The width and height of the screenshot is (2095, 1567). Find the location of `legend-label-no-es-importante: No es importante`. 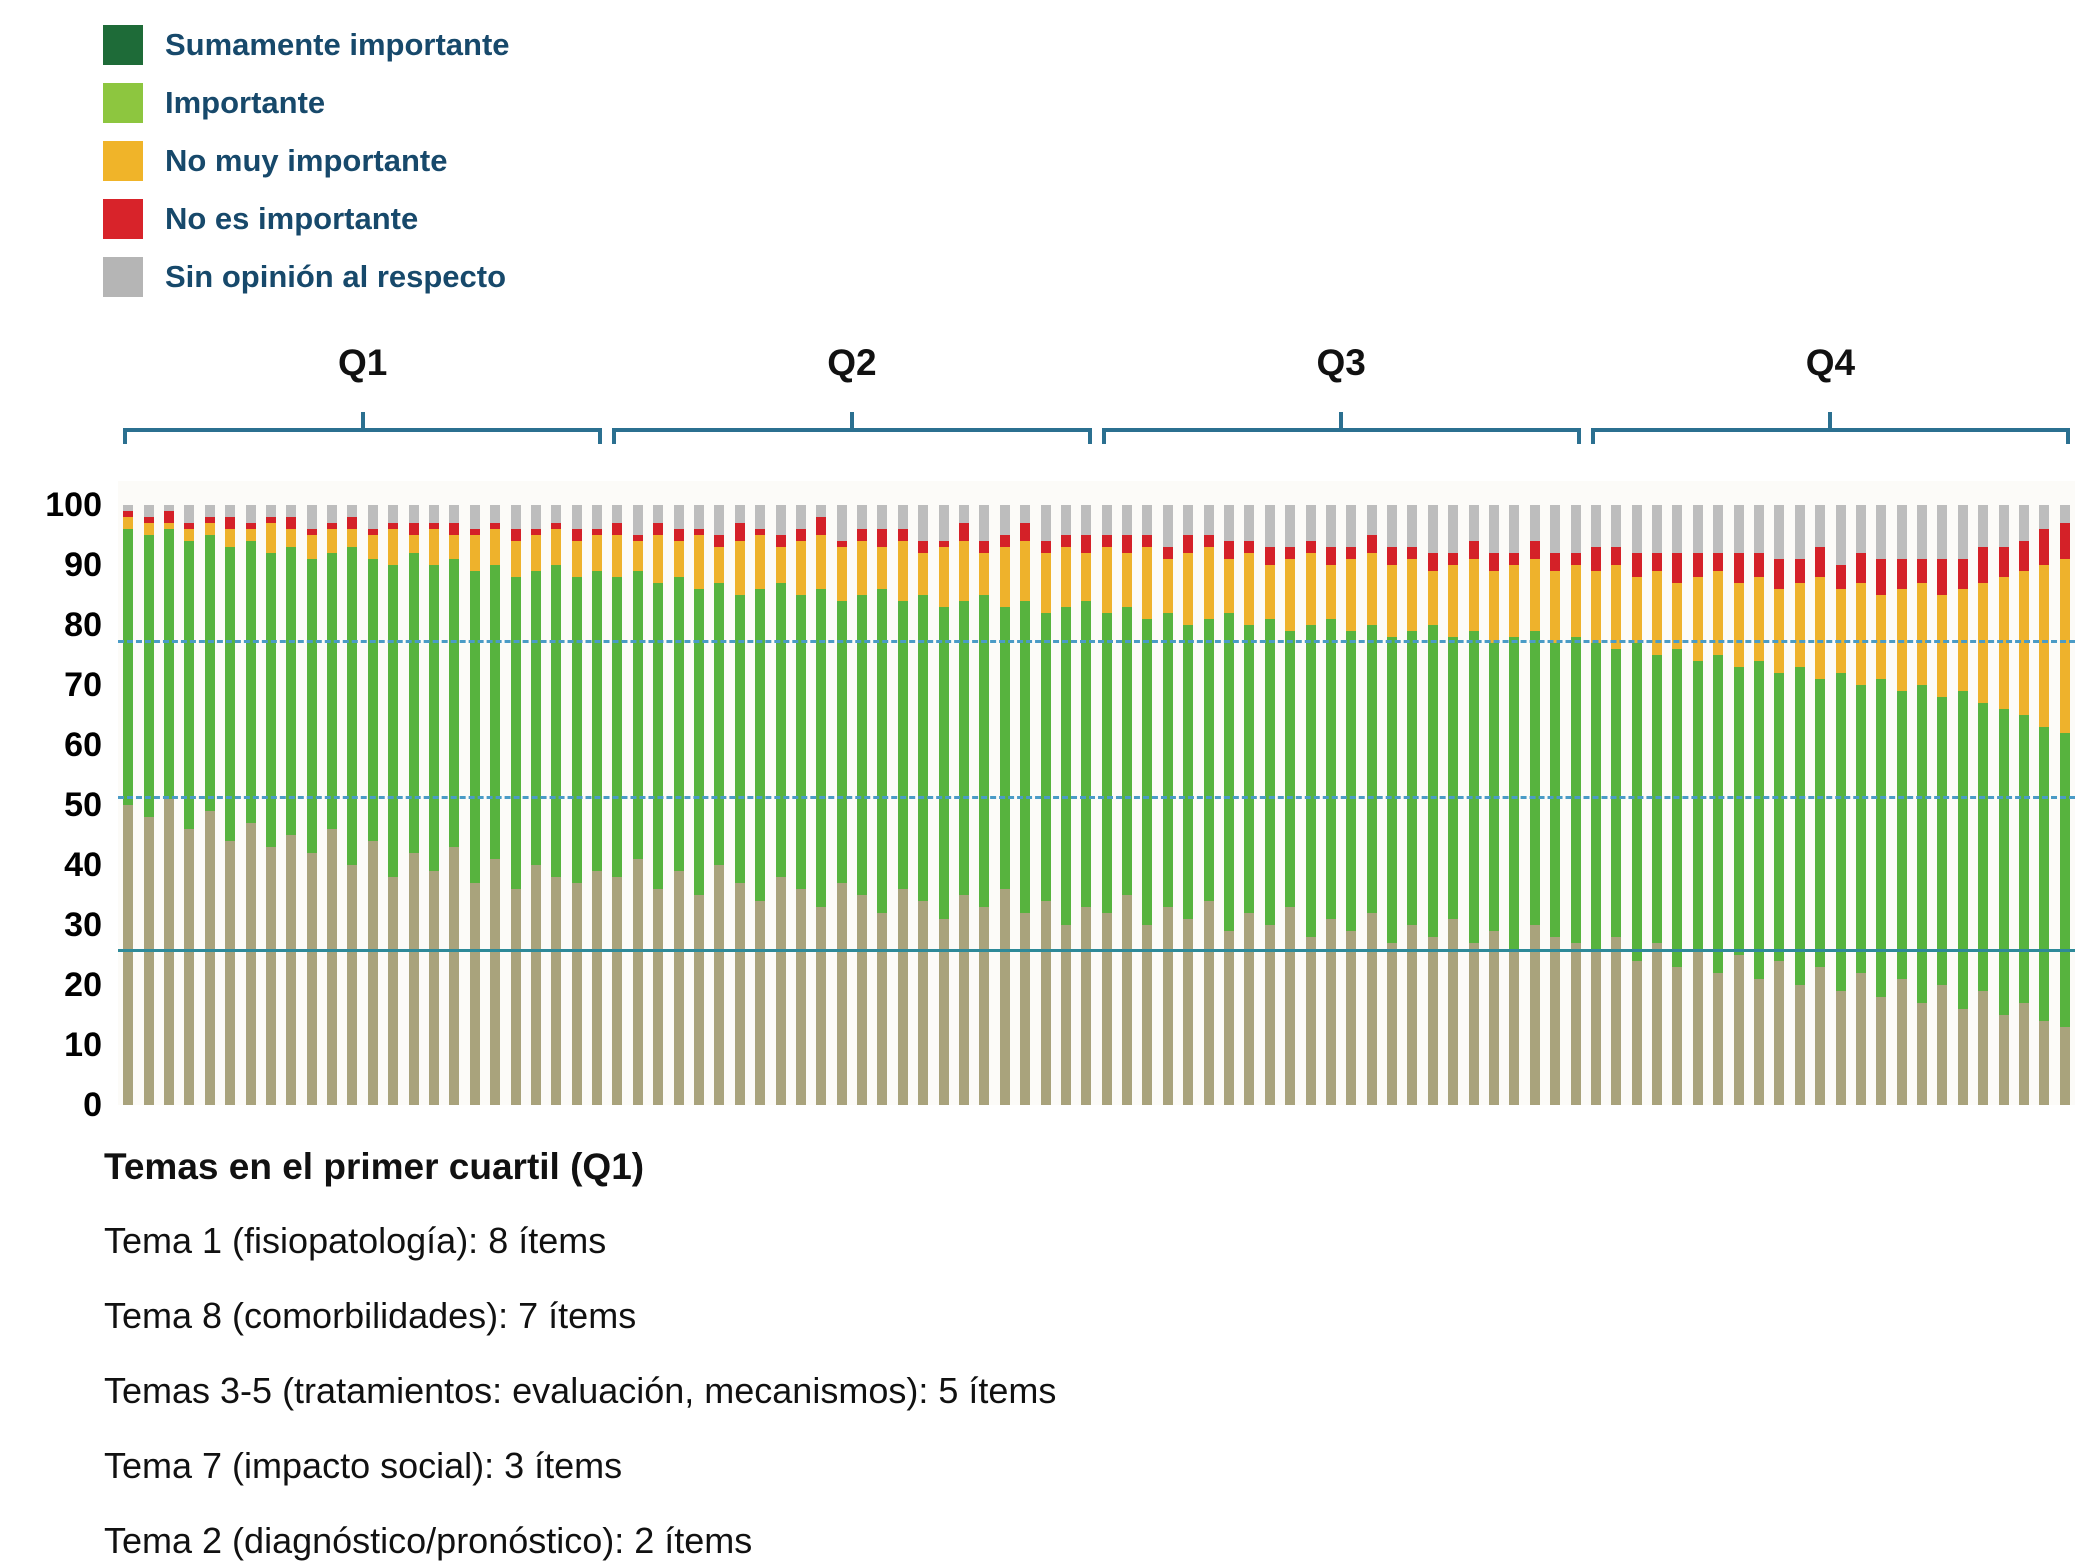

legend-label-no-es-importante: No es importante is located at coordinates (292, 218).